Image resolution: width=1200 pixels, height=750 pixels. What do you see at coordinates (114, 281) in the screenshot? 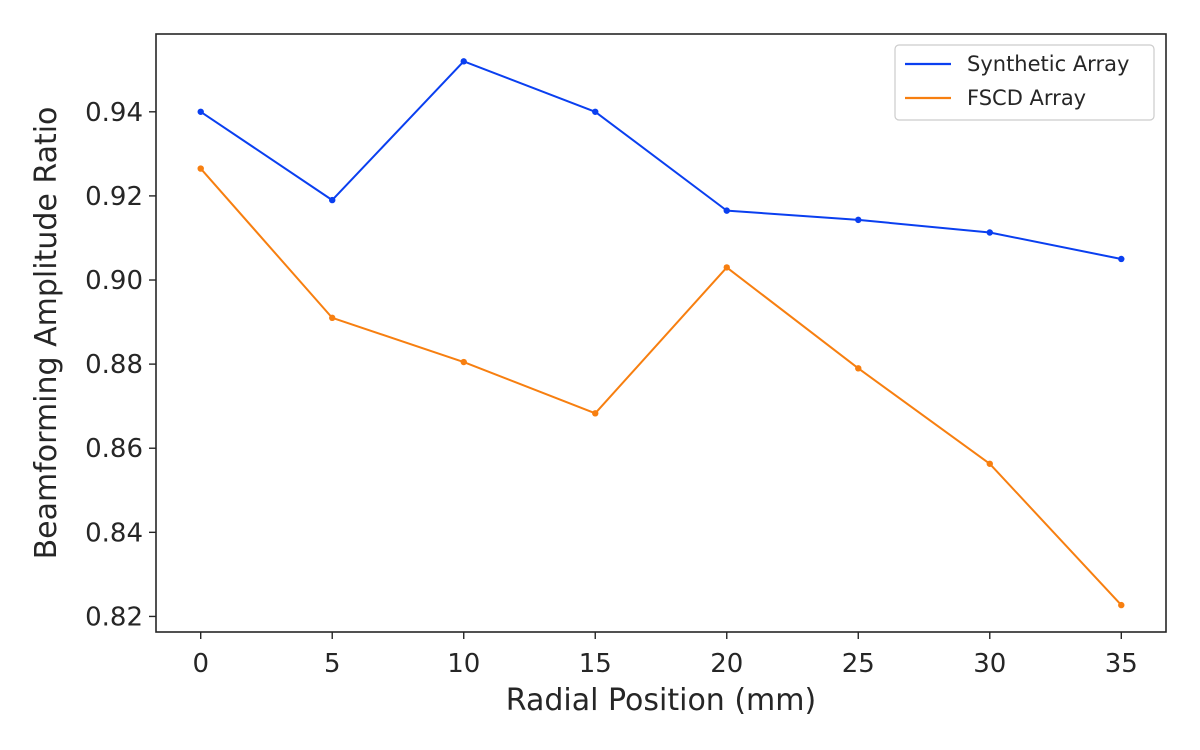
I see `y-tick-label: 0.90` at bounding box center [114, 281].